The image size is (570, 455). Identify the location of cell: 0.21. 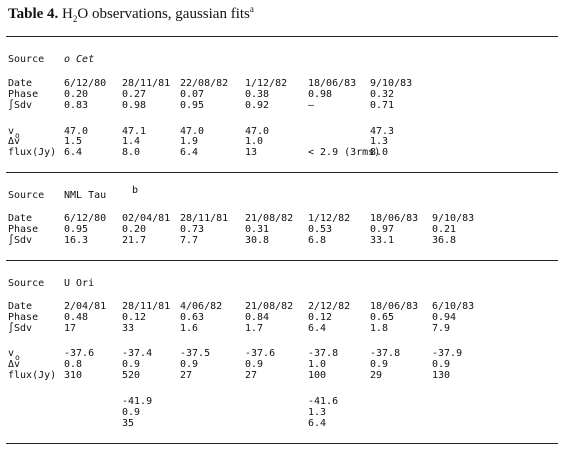
(444, 229).